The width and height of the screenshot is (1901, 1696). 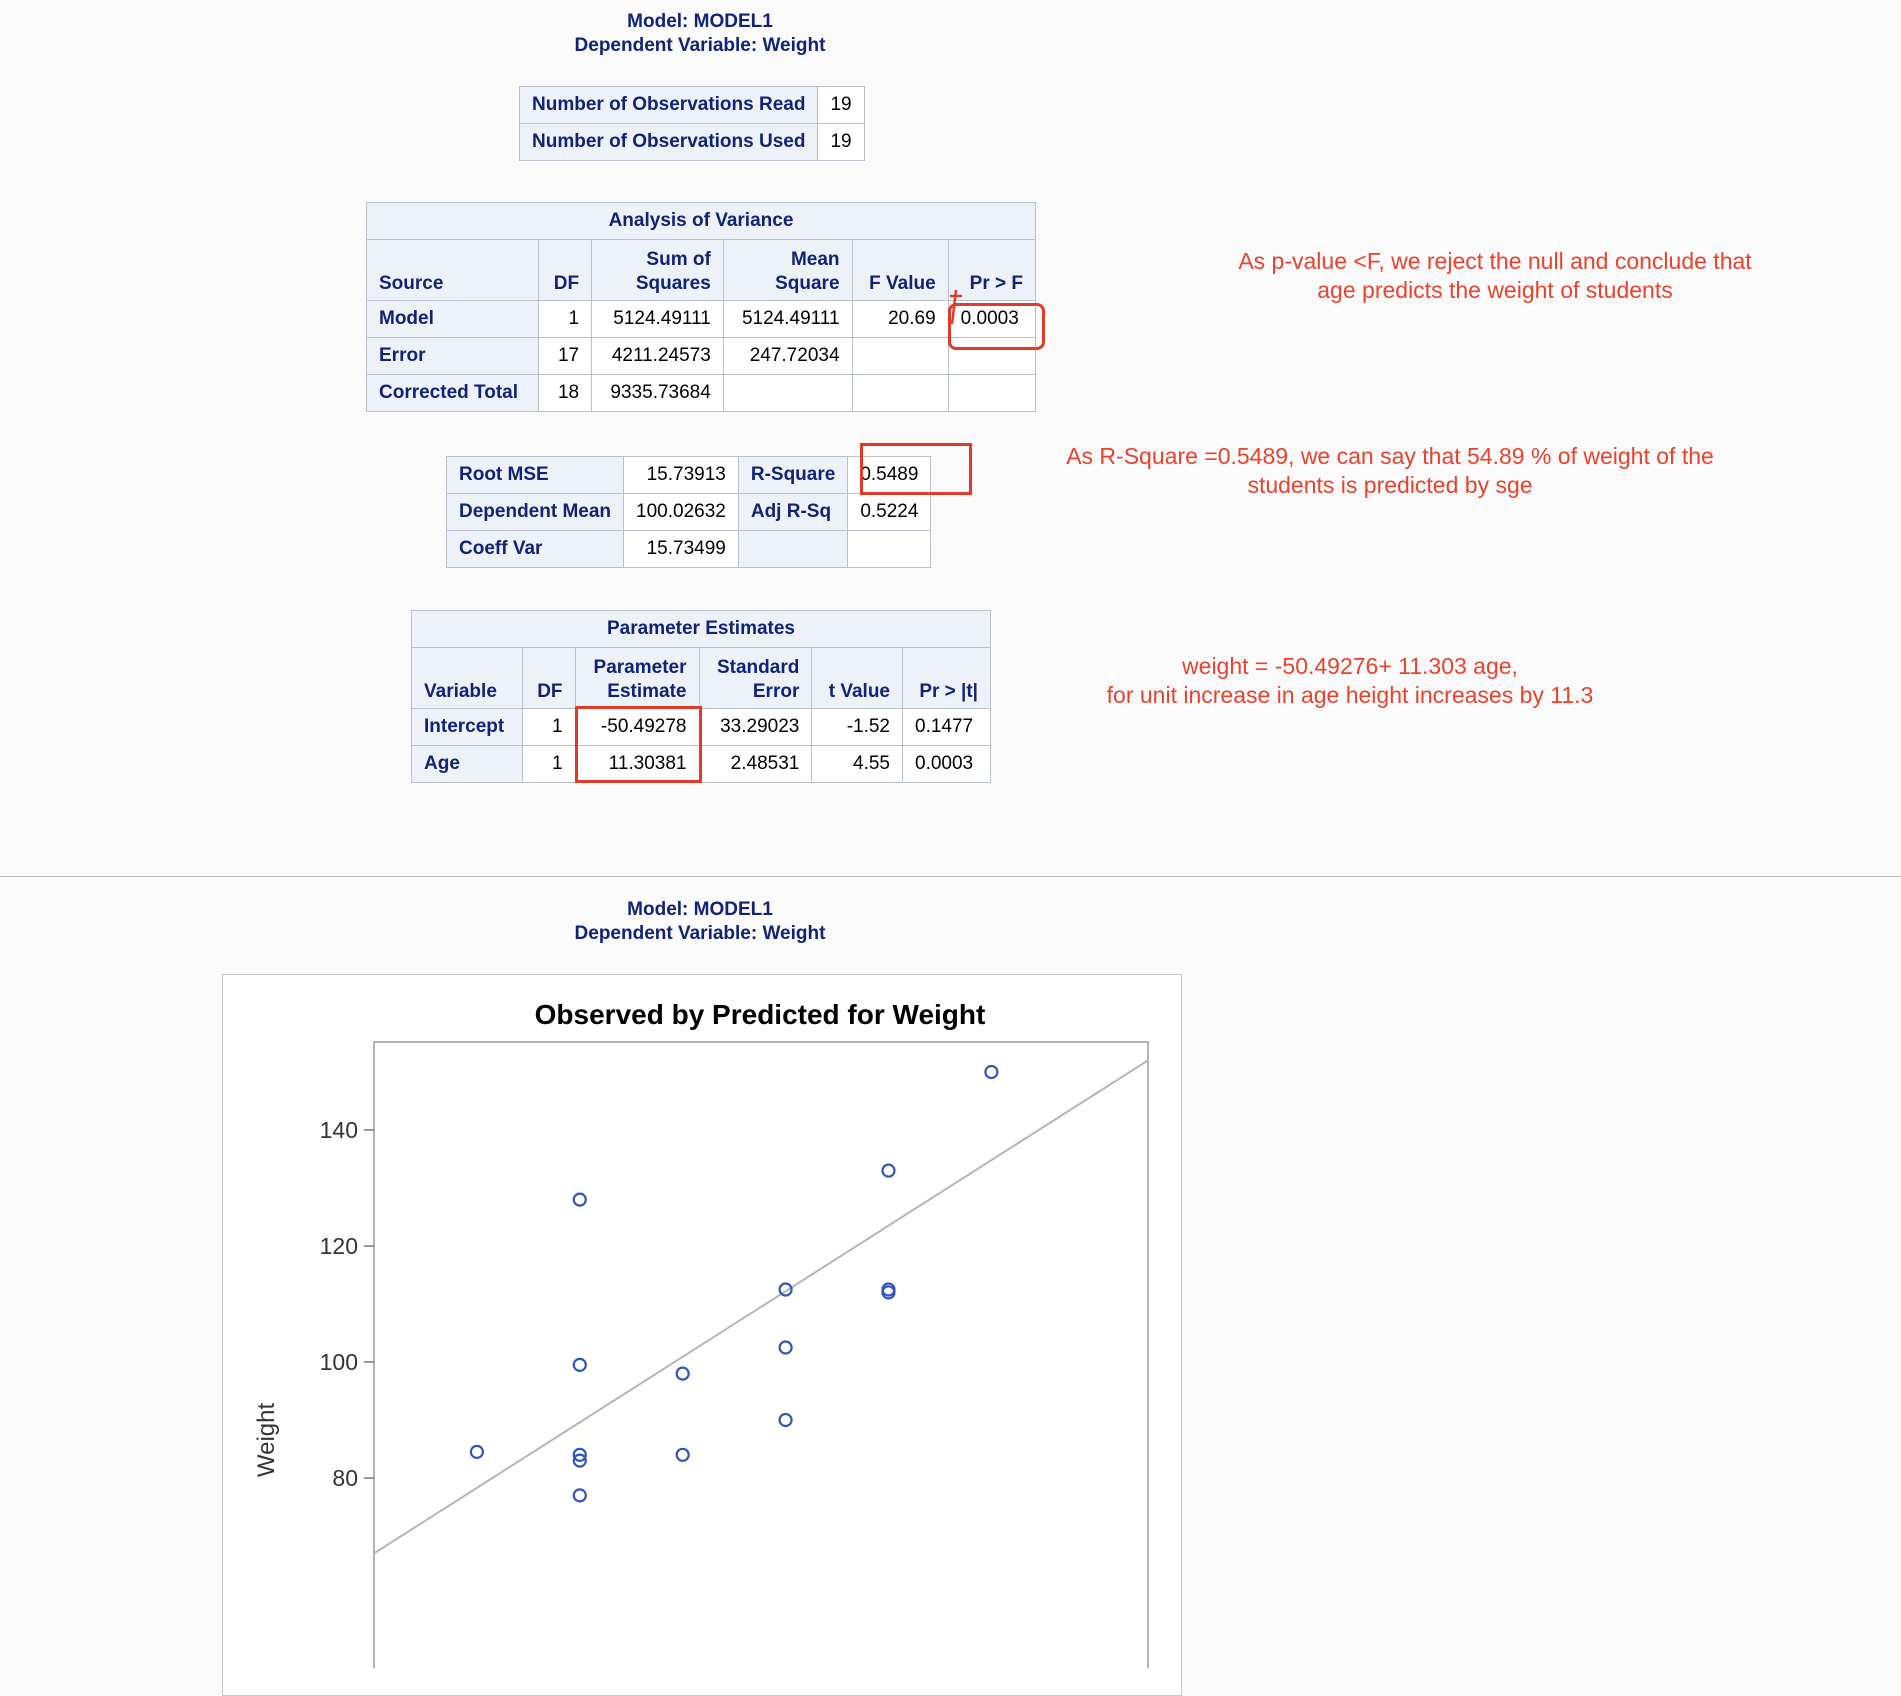 I want to click on table-row: Error 17 4211.24573 247.72034, so click(x=701, y=356).